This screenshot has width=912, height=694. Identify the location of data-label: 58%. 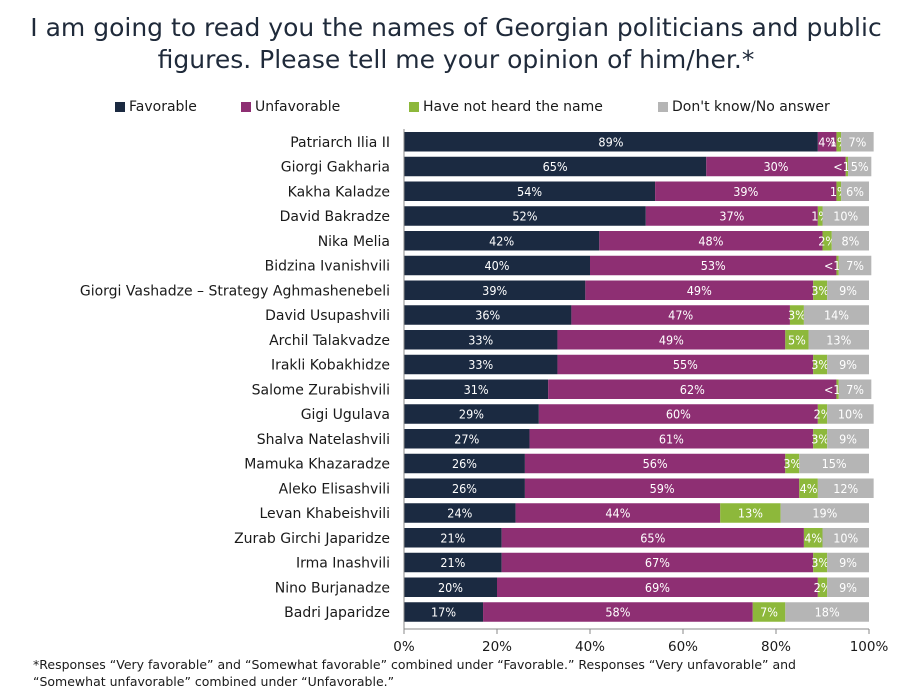
(617, 612).